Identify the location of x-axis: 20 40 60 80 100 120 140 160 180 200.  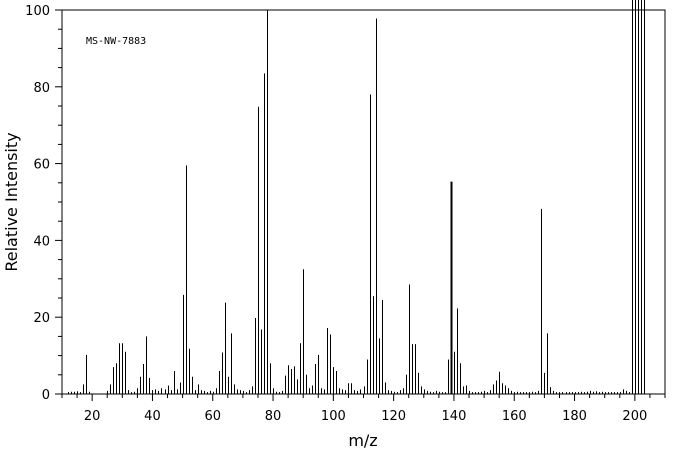
(363, 409).